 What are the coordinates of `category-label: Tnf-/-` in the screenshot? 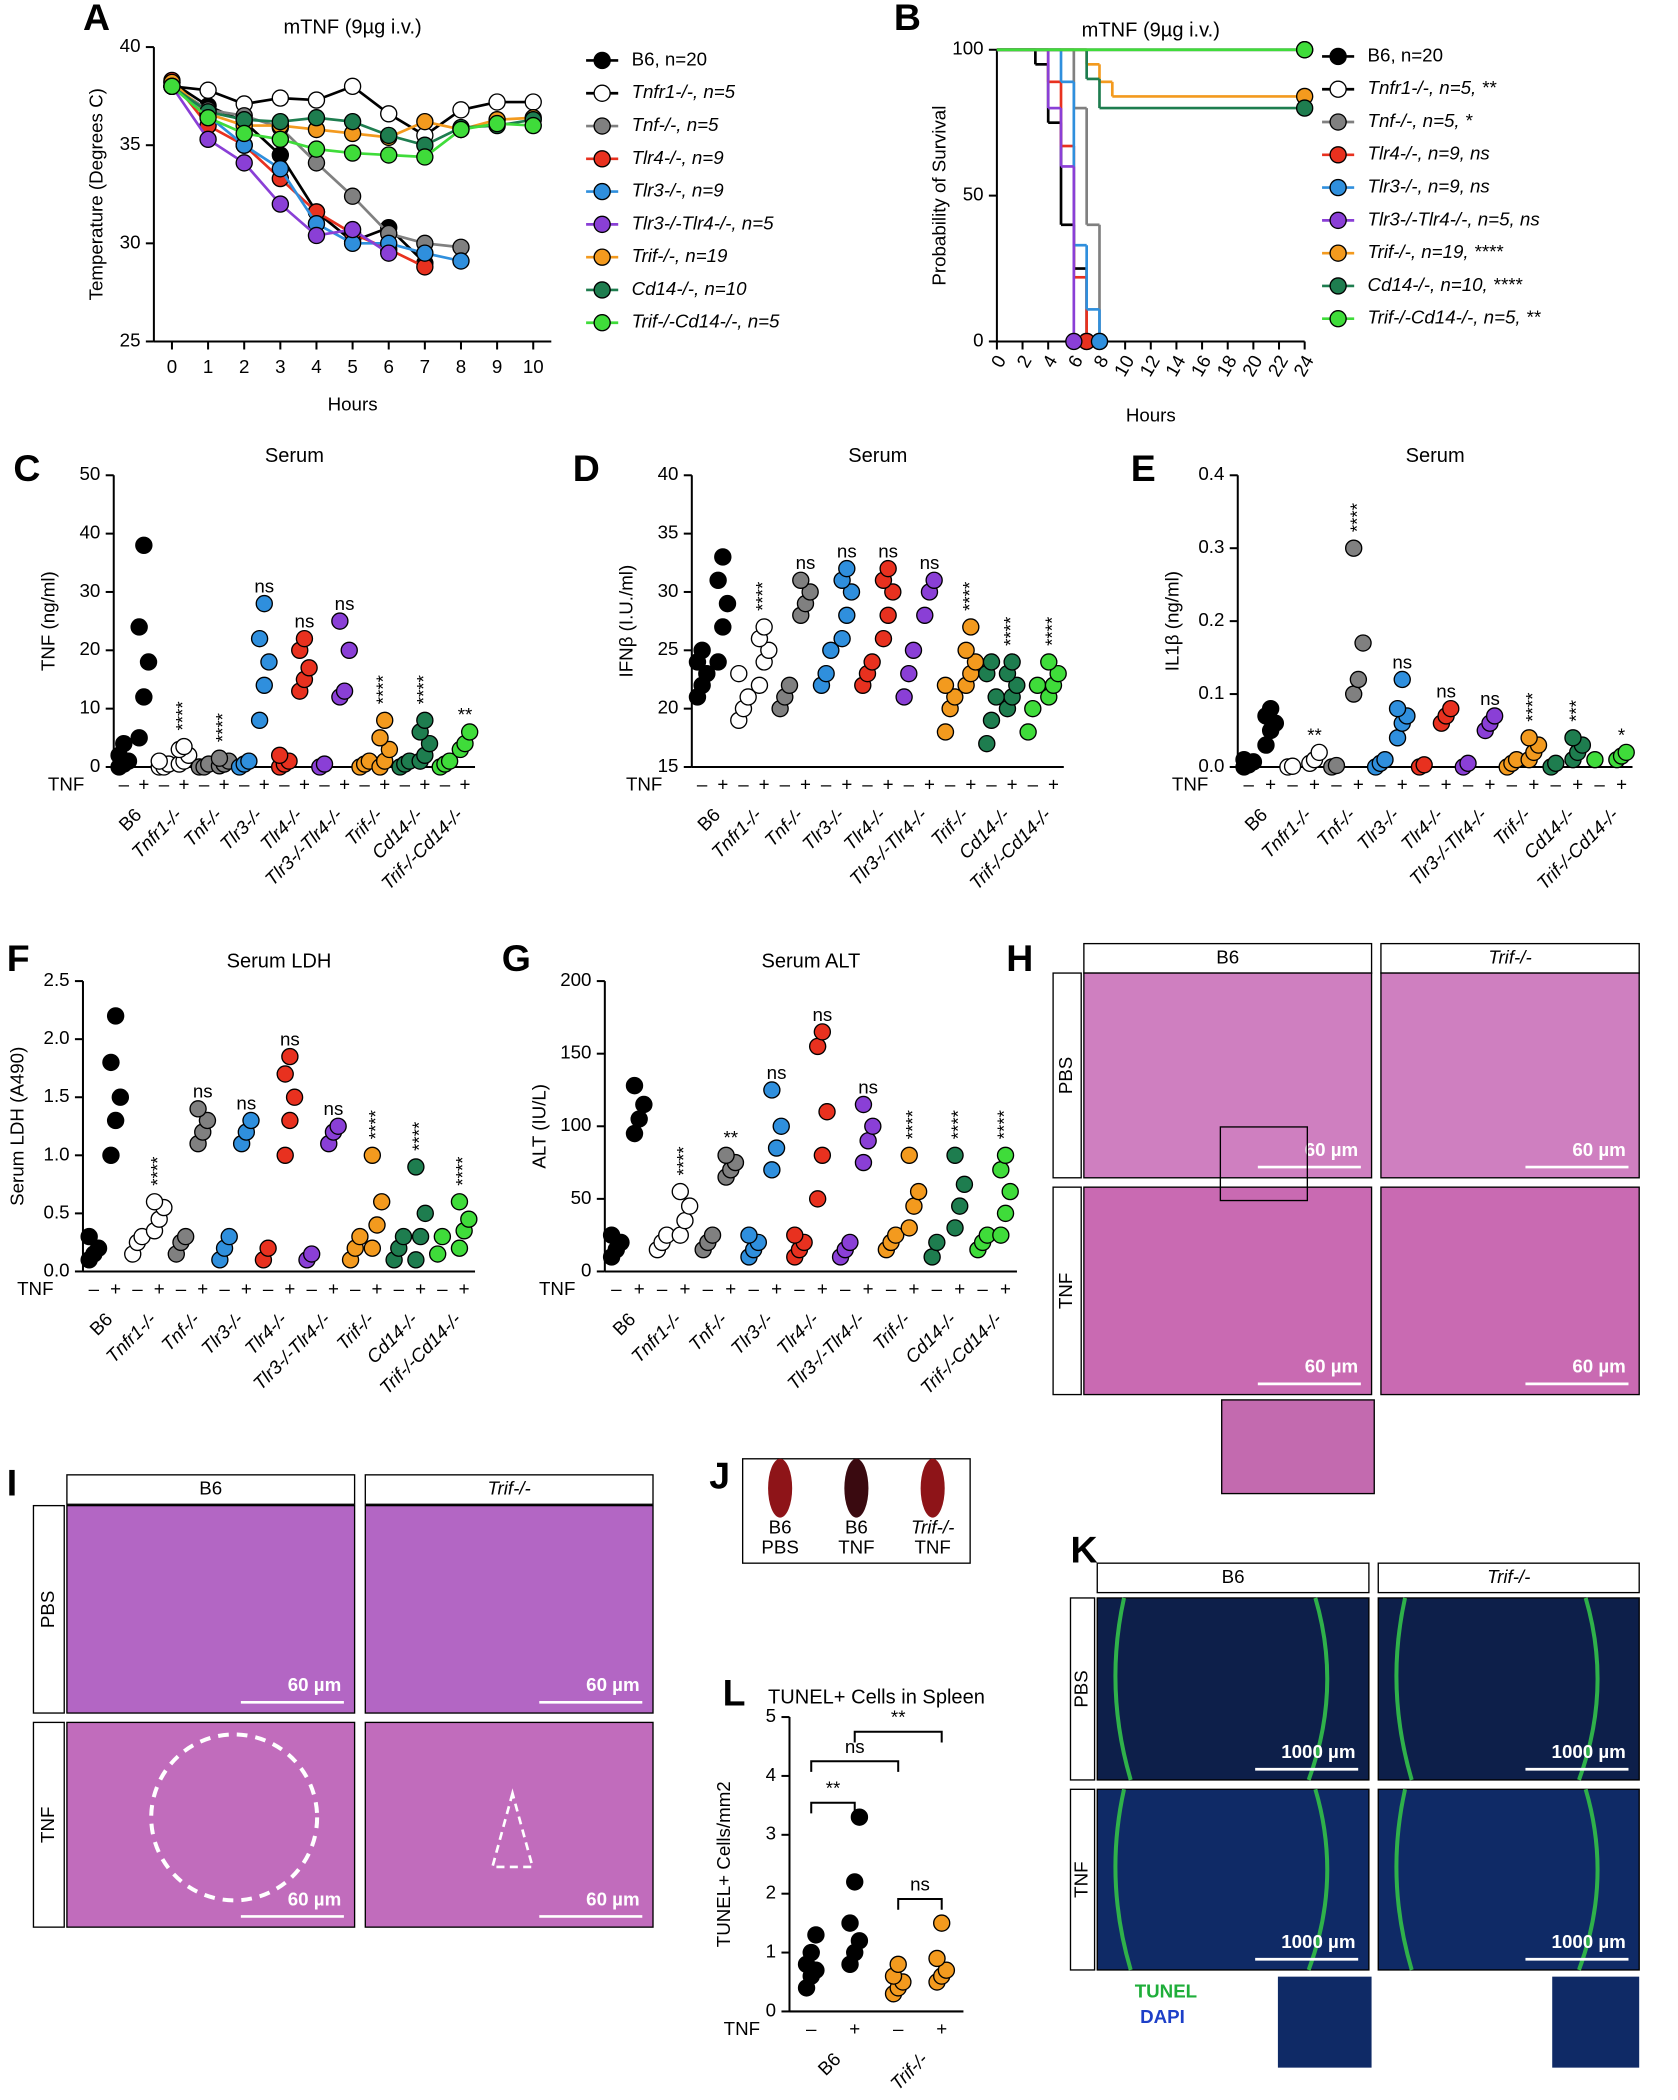 It's located at (180, 1331).